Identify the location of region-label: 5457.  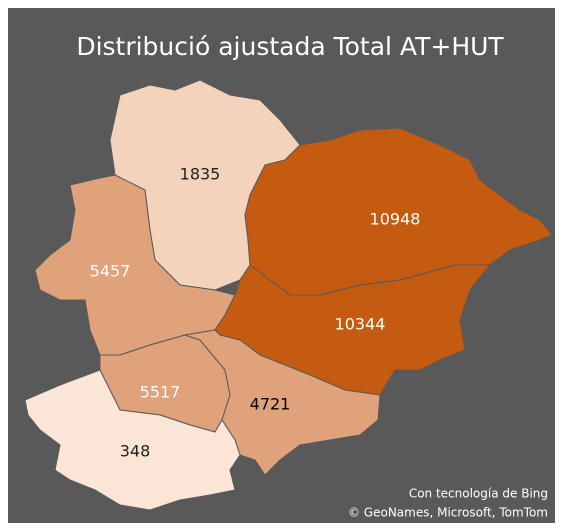
(110, 271).